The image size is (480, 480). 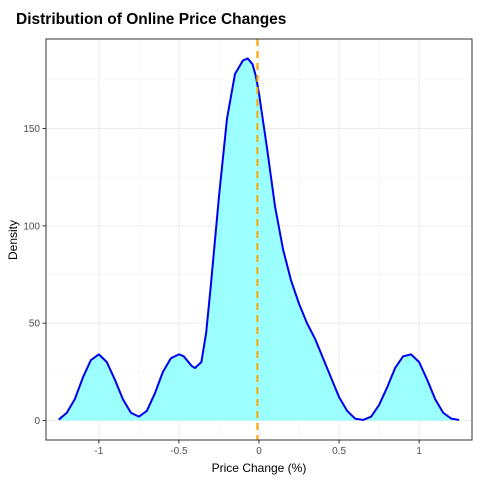 I want to click on y-tick-label: 100, so click(x=31, y=226).